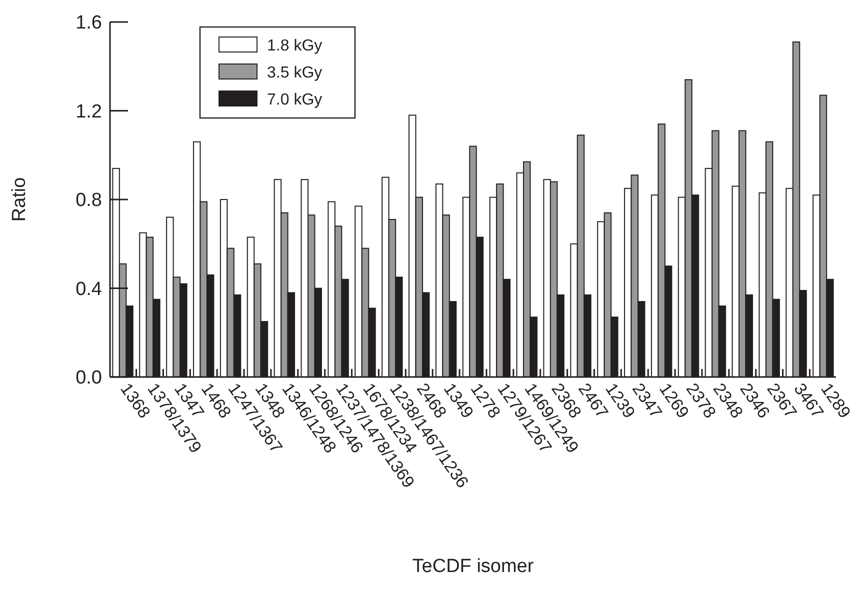 This screenshot has width=866, height=602. I want to click on x-axis-title: TeCDF isomer, so click(473, 566).